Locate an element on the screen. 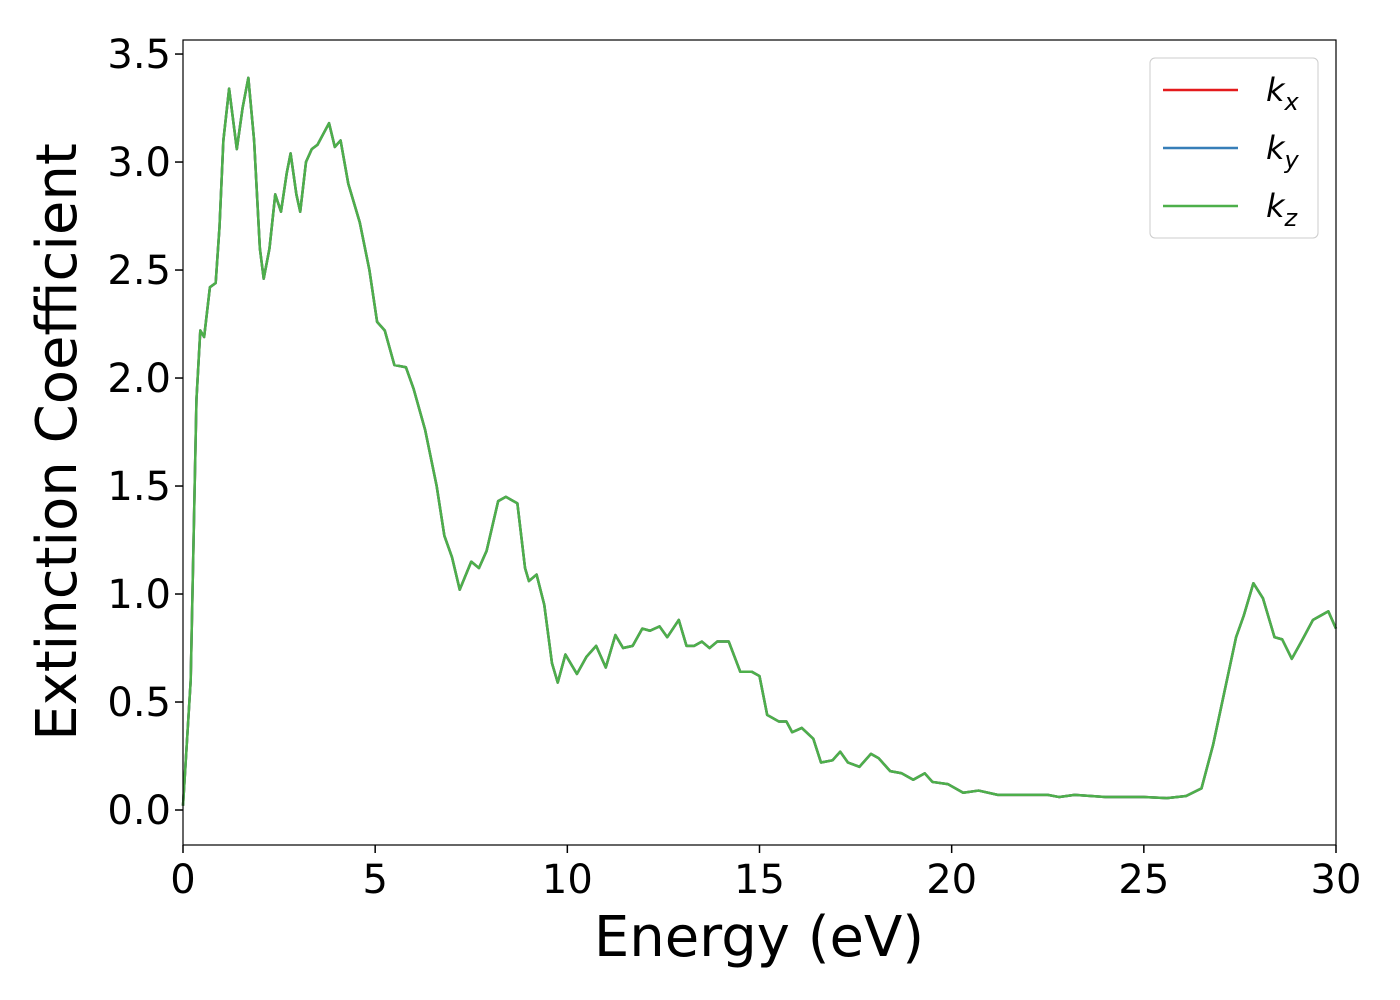 The height and width of the screenshot is (1000, 1400). x-tick-label: 25 is located at coordinates (1143, 880).